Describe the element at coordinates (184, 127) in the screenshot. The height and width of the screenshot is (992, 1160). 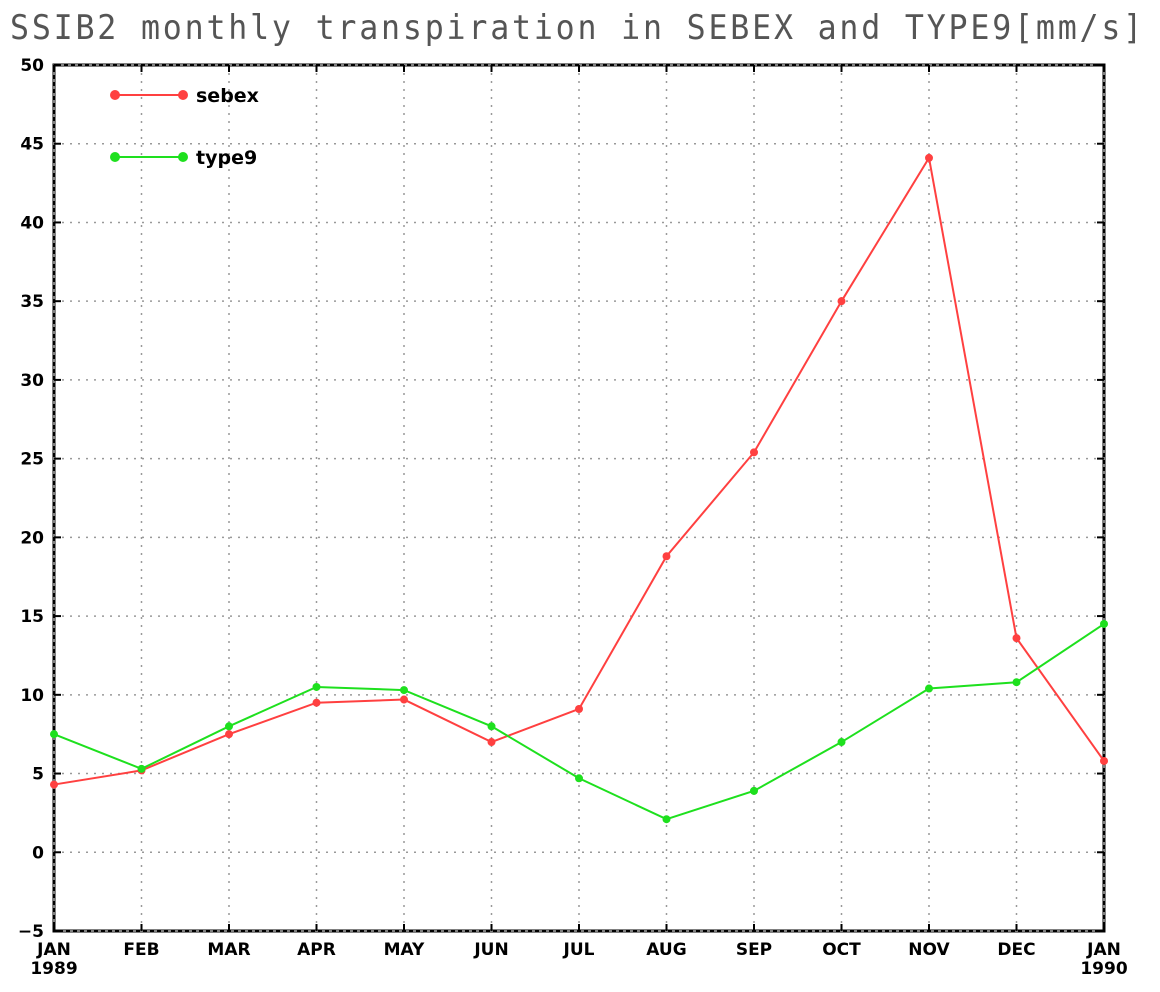
I see `legend: sebex type9` at that location.